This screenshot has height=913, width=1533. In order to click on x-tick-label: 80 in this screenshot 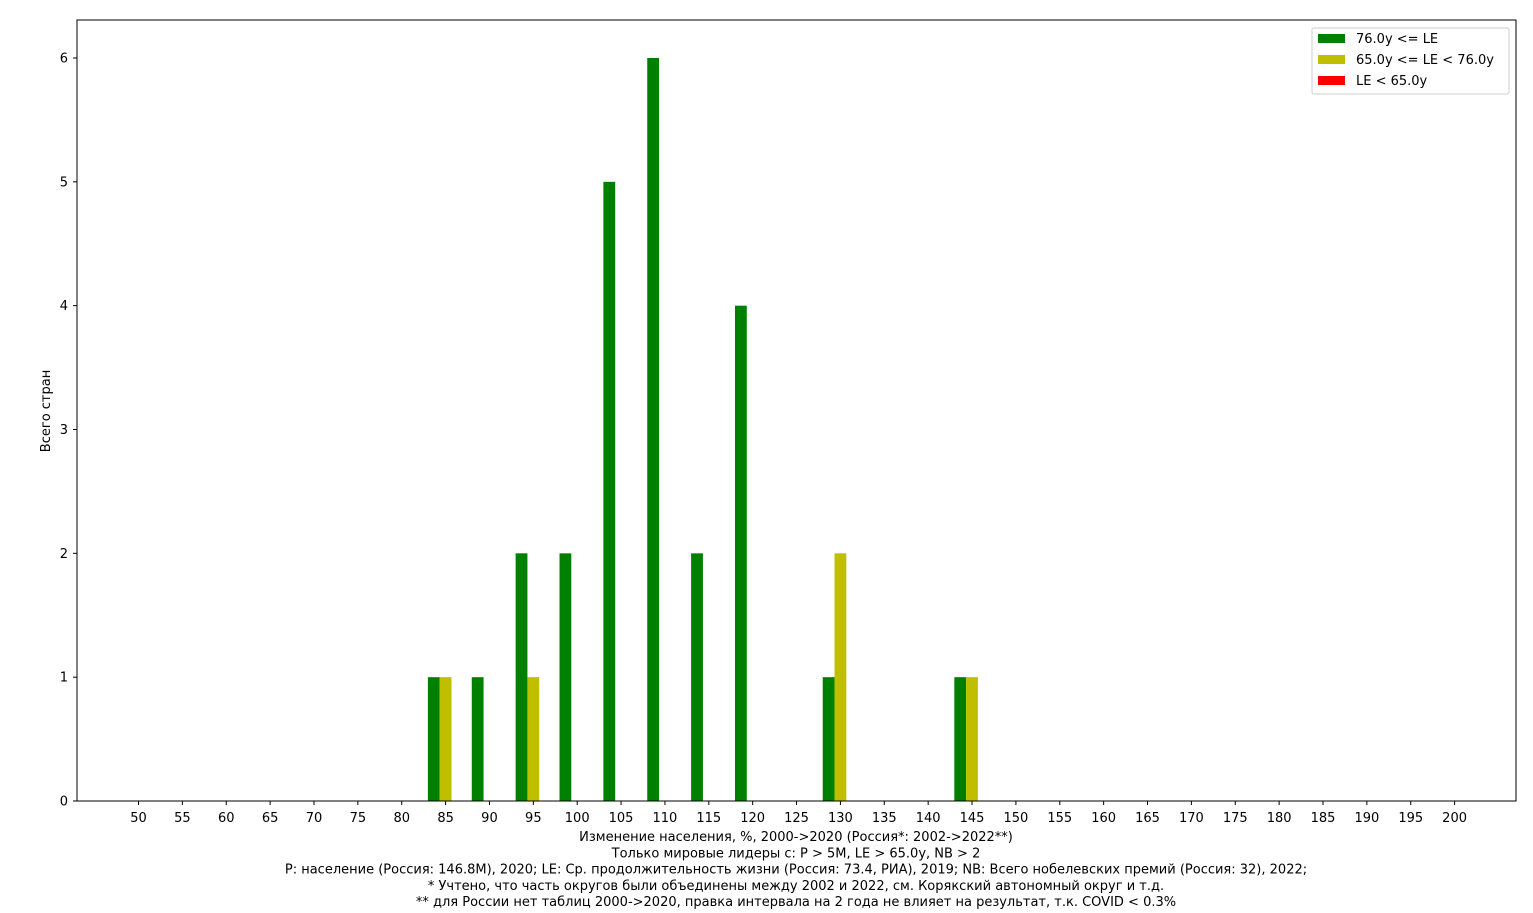, I will do `click(401, 818)`.